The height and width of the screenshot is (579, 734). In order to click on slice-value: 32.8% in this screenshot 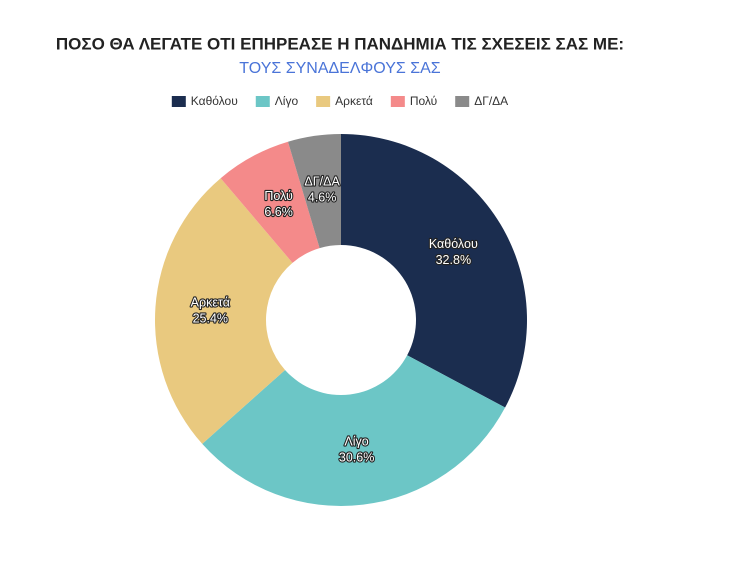, I will do `click(453, 260)`.